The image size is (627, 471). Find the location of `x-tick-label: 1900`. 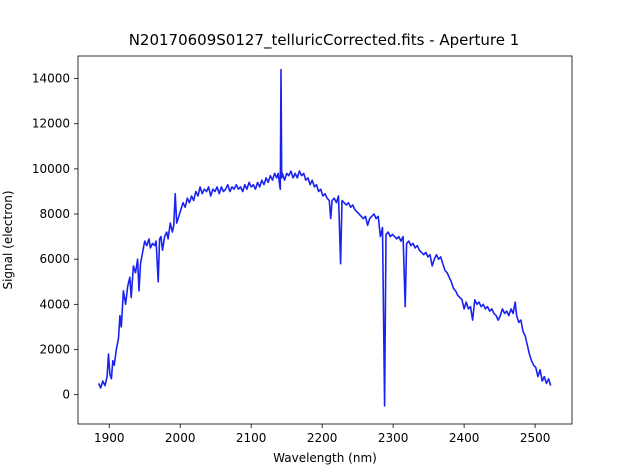

x-tick-label: 1900 is located at coordinates (109, 438).